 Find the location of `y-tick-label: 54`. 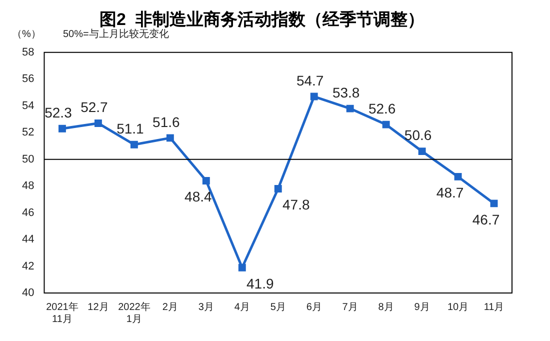

y-tick-label: 54 is located at coordinates (28, 106).